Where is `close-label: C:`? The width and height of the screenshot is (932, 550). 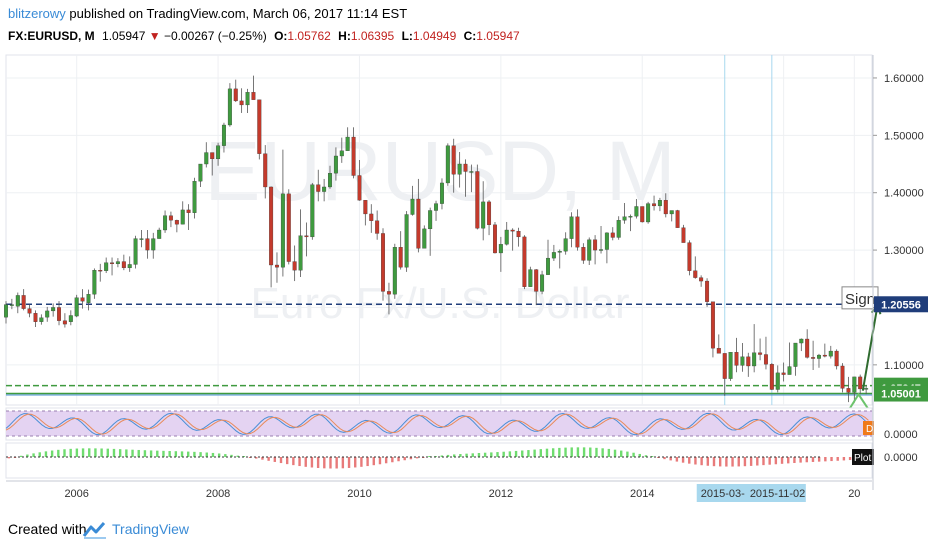 close-label: C: is located at coordinates (470, 36).